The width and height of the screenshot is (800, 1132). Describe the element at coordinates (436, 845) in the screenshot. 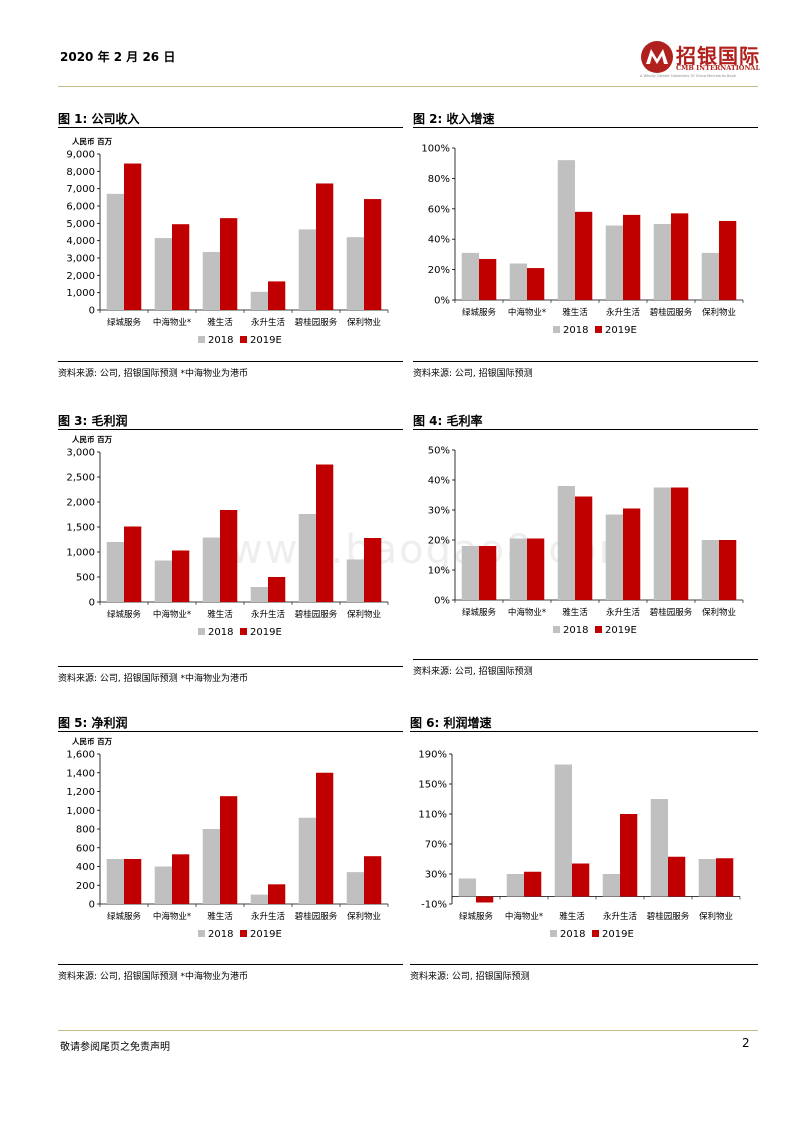

I see `y-tick-label: 70%` at that location.